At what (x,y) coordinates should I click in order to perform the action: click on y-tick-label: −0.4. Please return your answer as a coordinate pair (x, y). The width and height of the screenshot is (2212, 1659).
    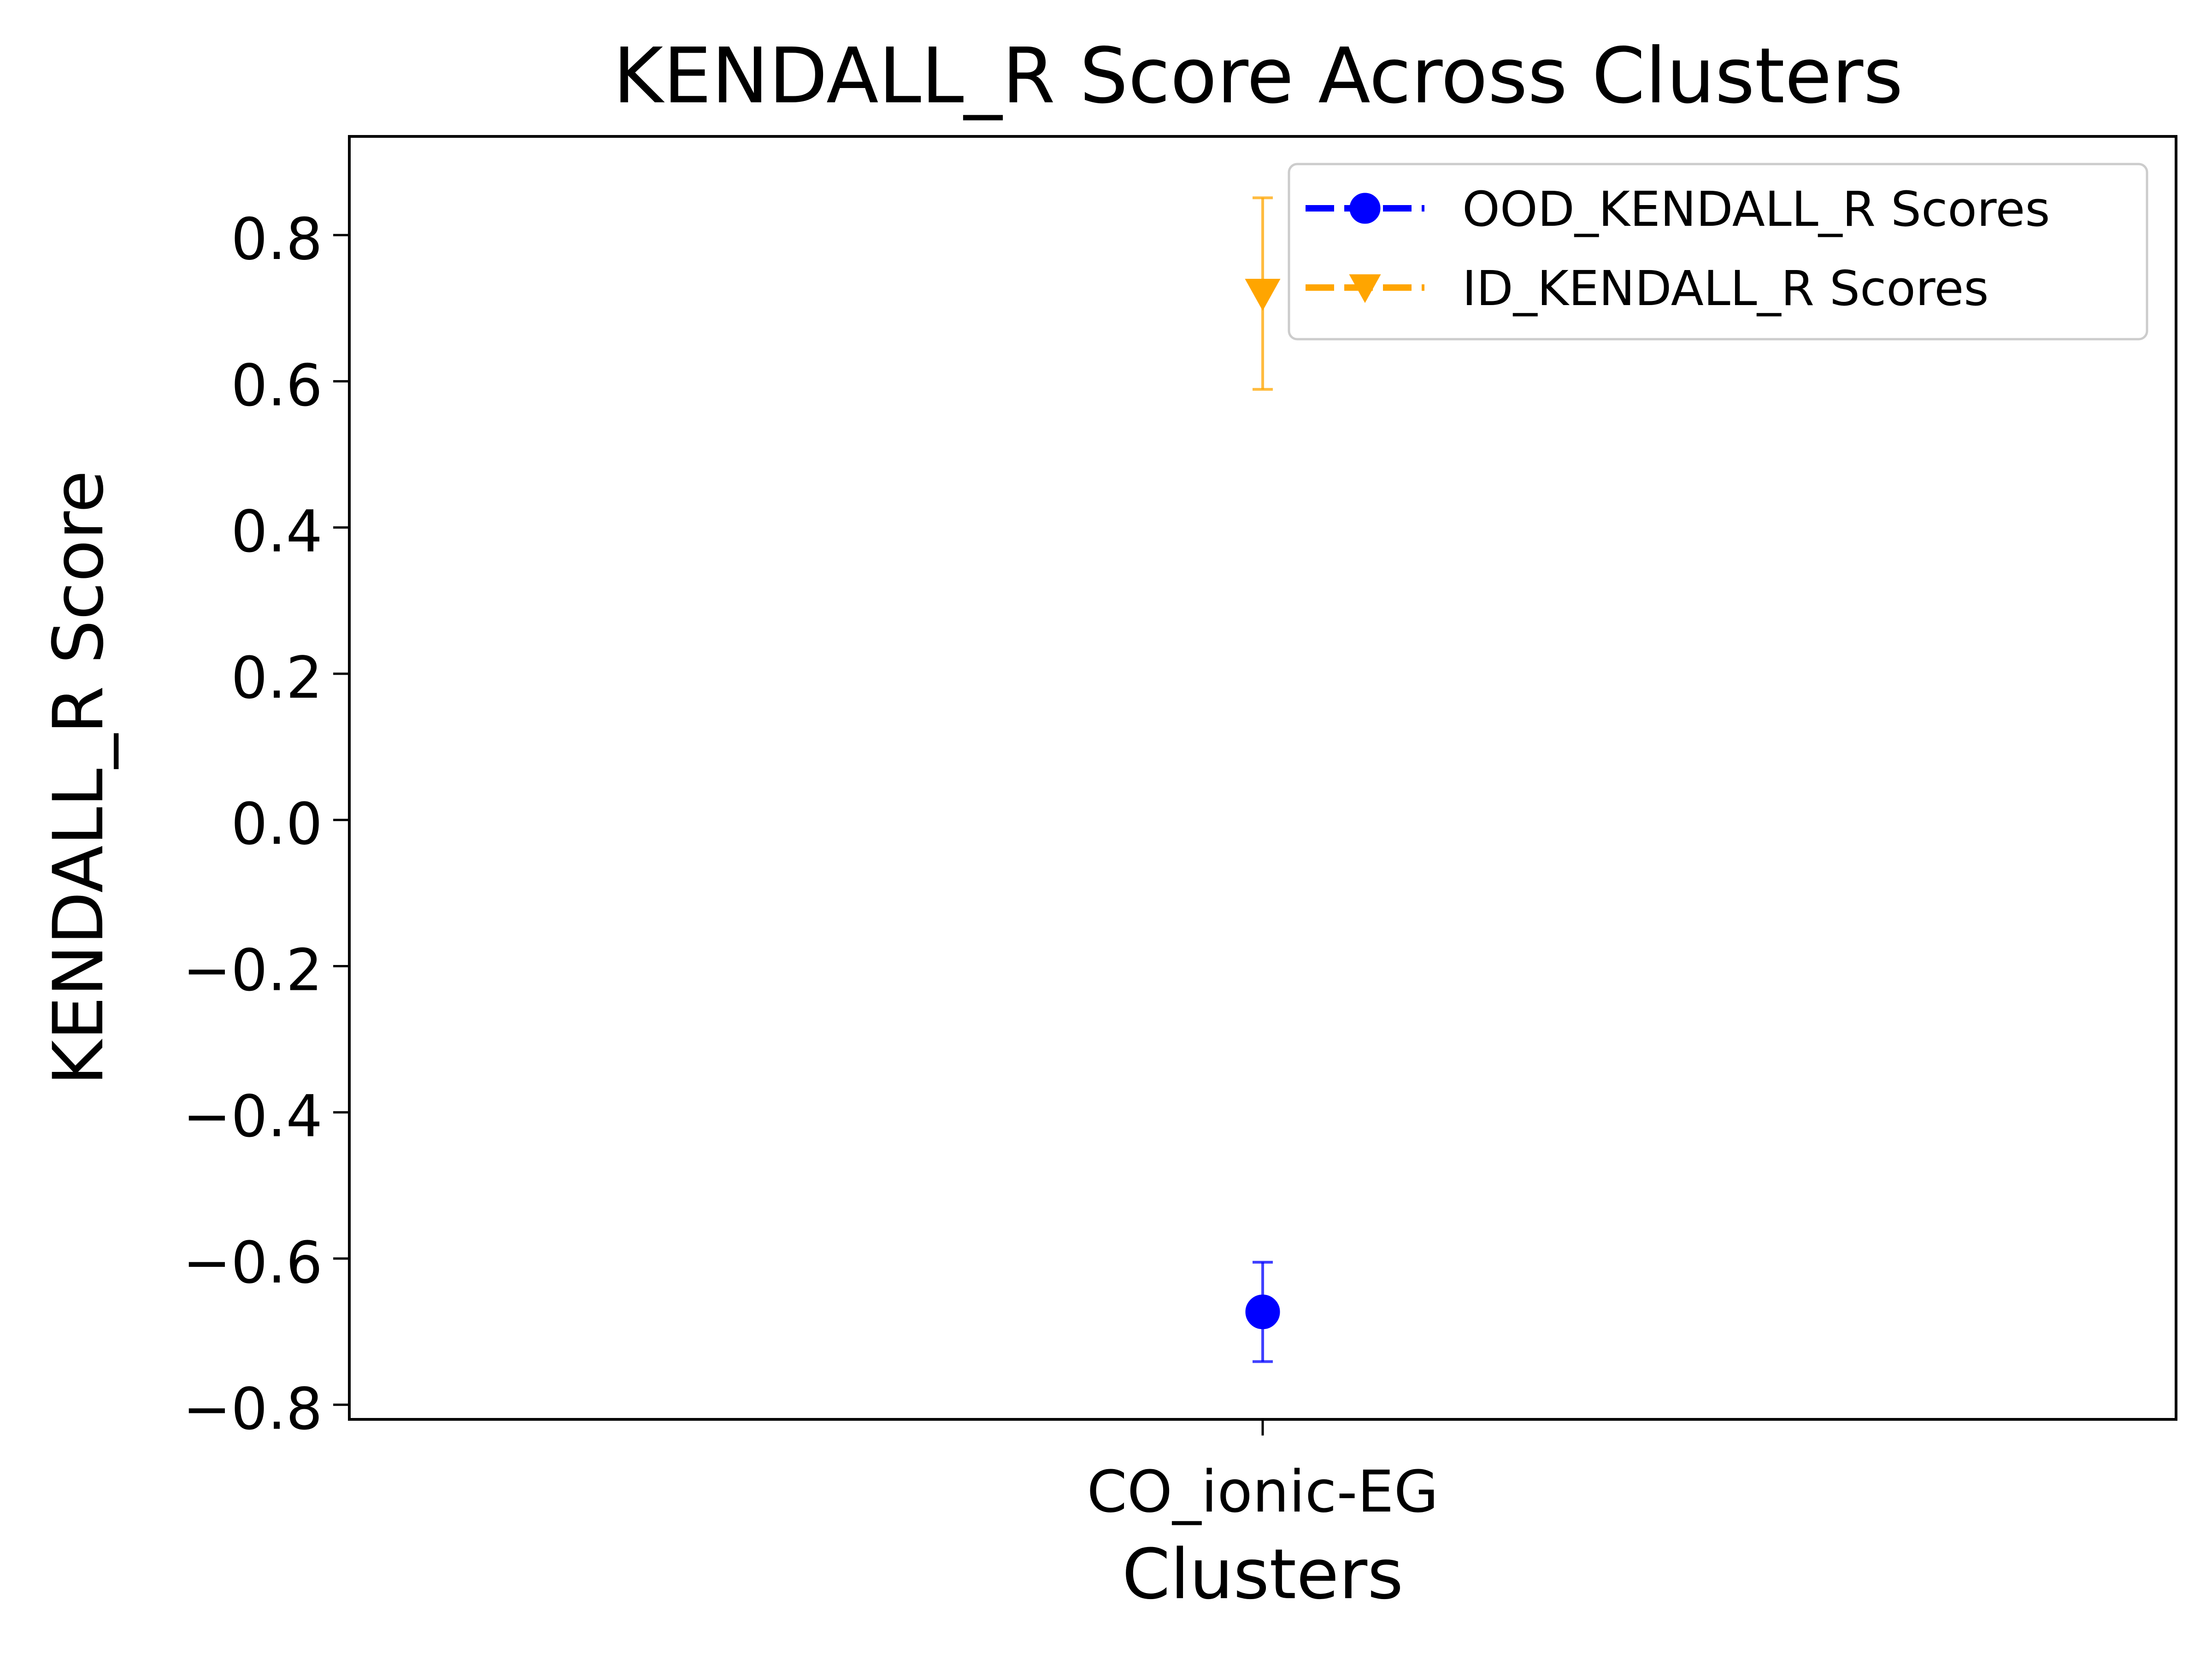
    Looking at the image, I should click on (252, 1116).